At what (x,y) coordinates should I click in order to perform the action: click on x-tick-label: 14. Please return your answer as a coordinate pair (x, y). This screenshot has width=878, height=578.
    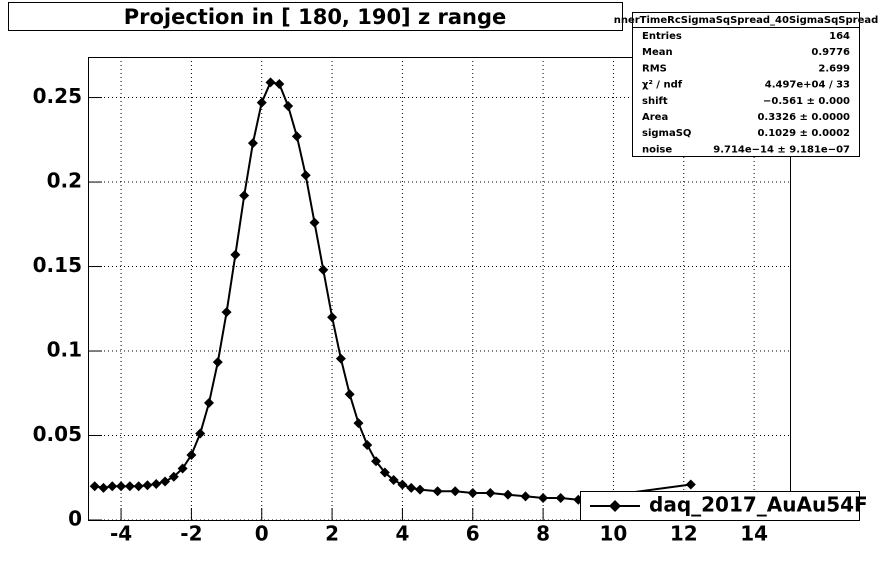
    Looking at the image, I should click on (754, 534).